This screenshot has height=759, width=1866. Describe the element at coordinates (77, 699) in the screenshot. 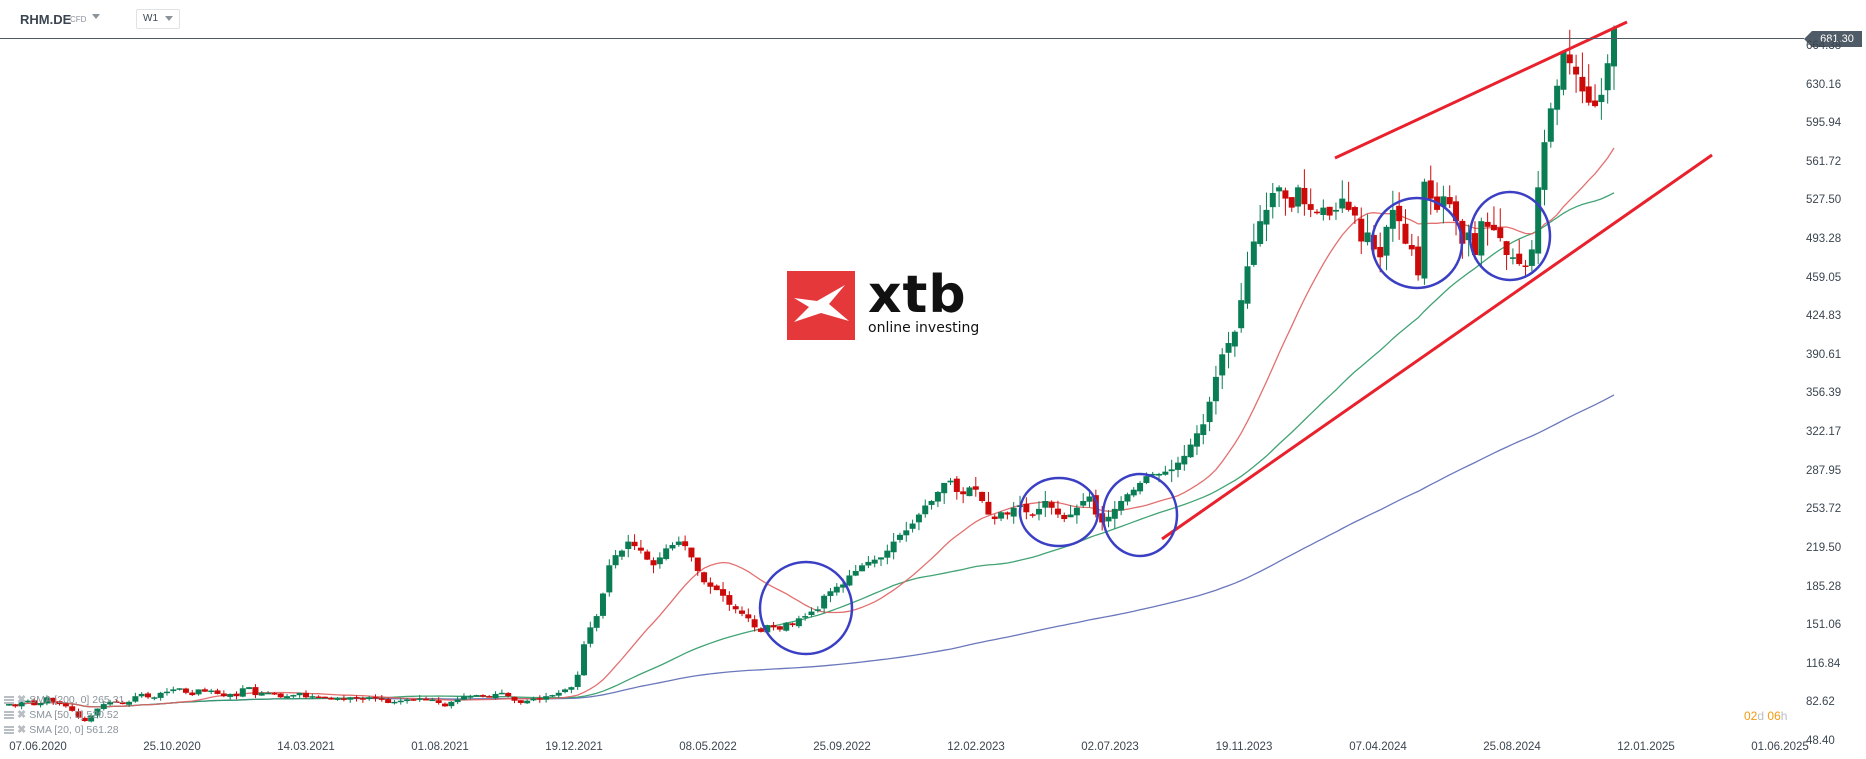

I see `legend-label: SMA [200, 0] 265.31` at that location.